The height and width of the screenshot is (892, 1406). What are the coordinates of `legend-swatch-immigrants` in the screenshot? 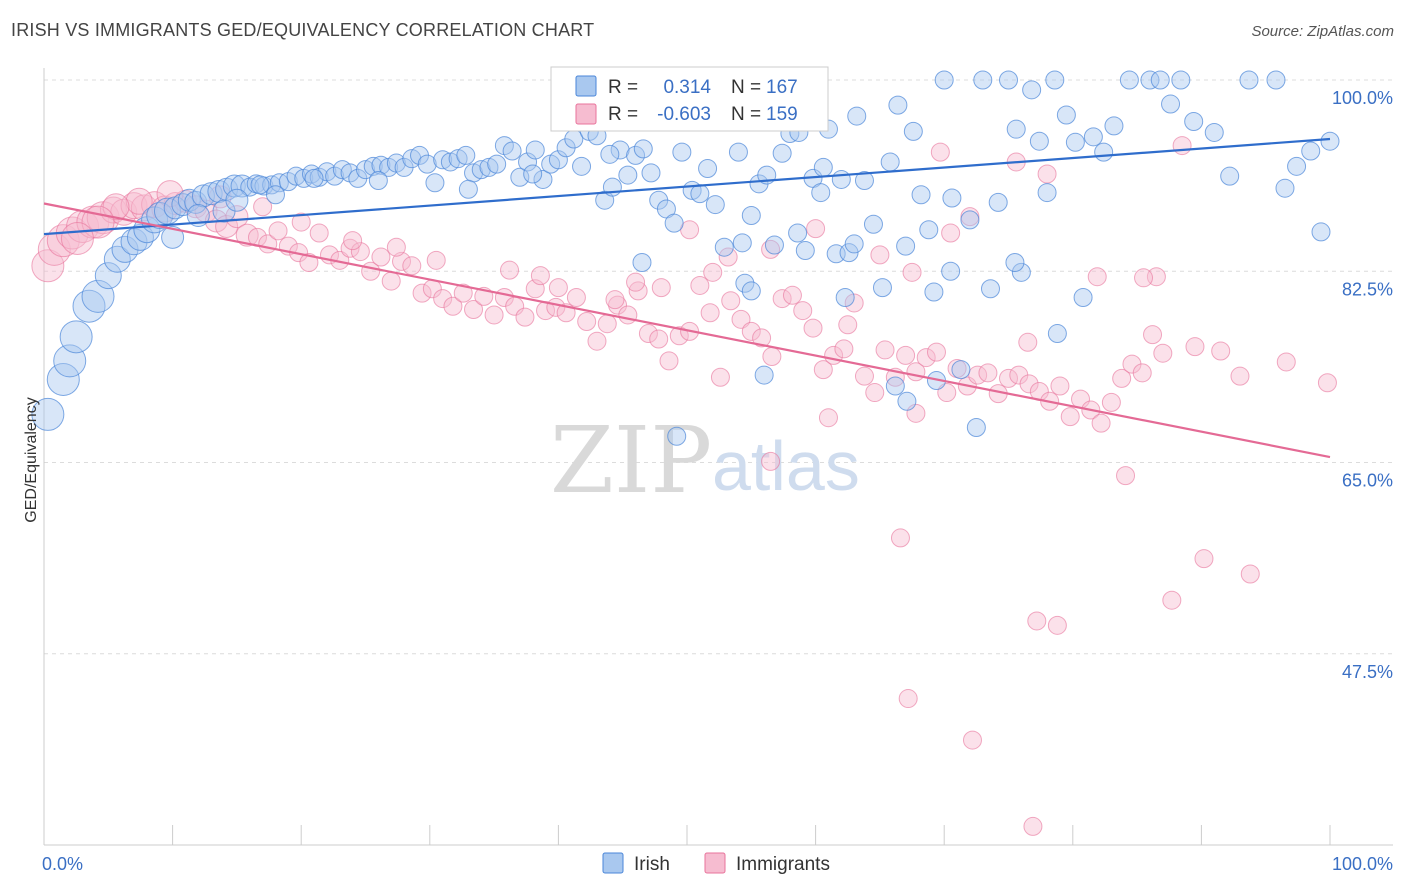 It's located at (586, 114).